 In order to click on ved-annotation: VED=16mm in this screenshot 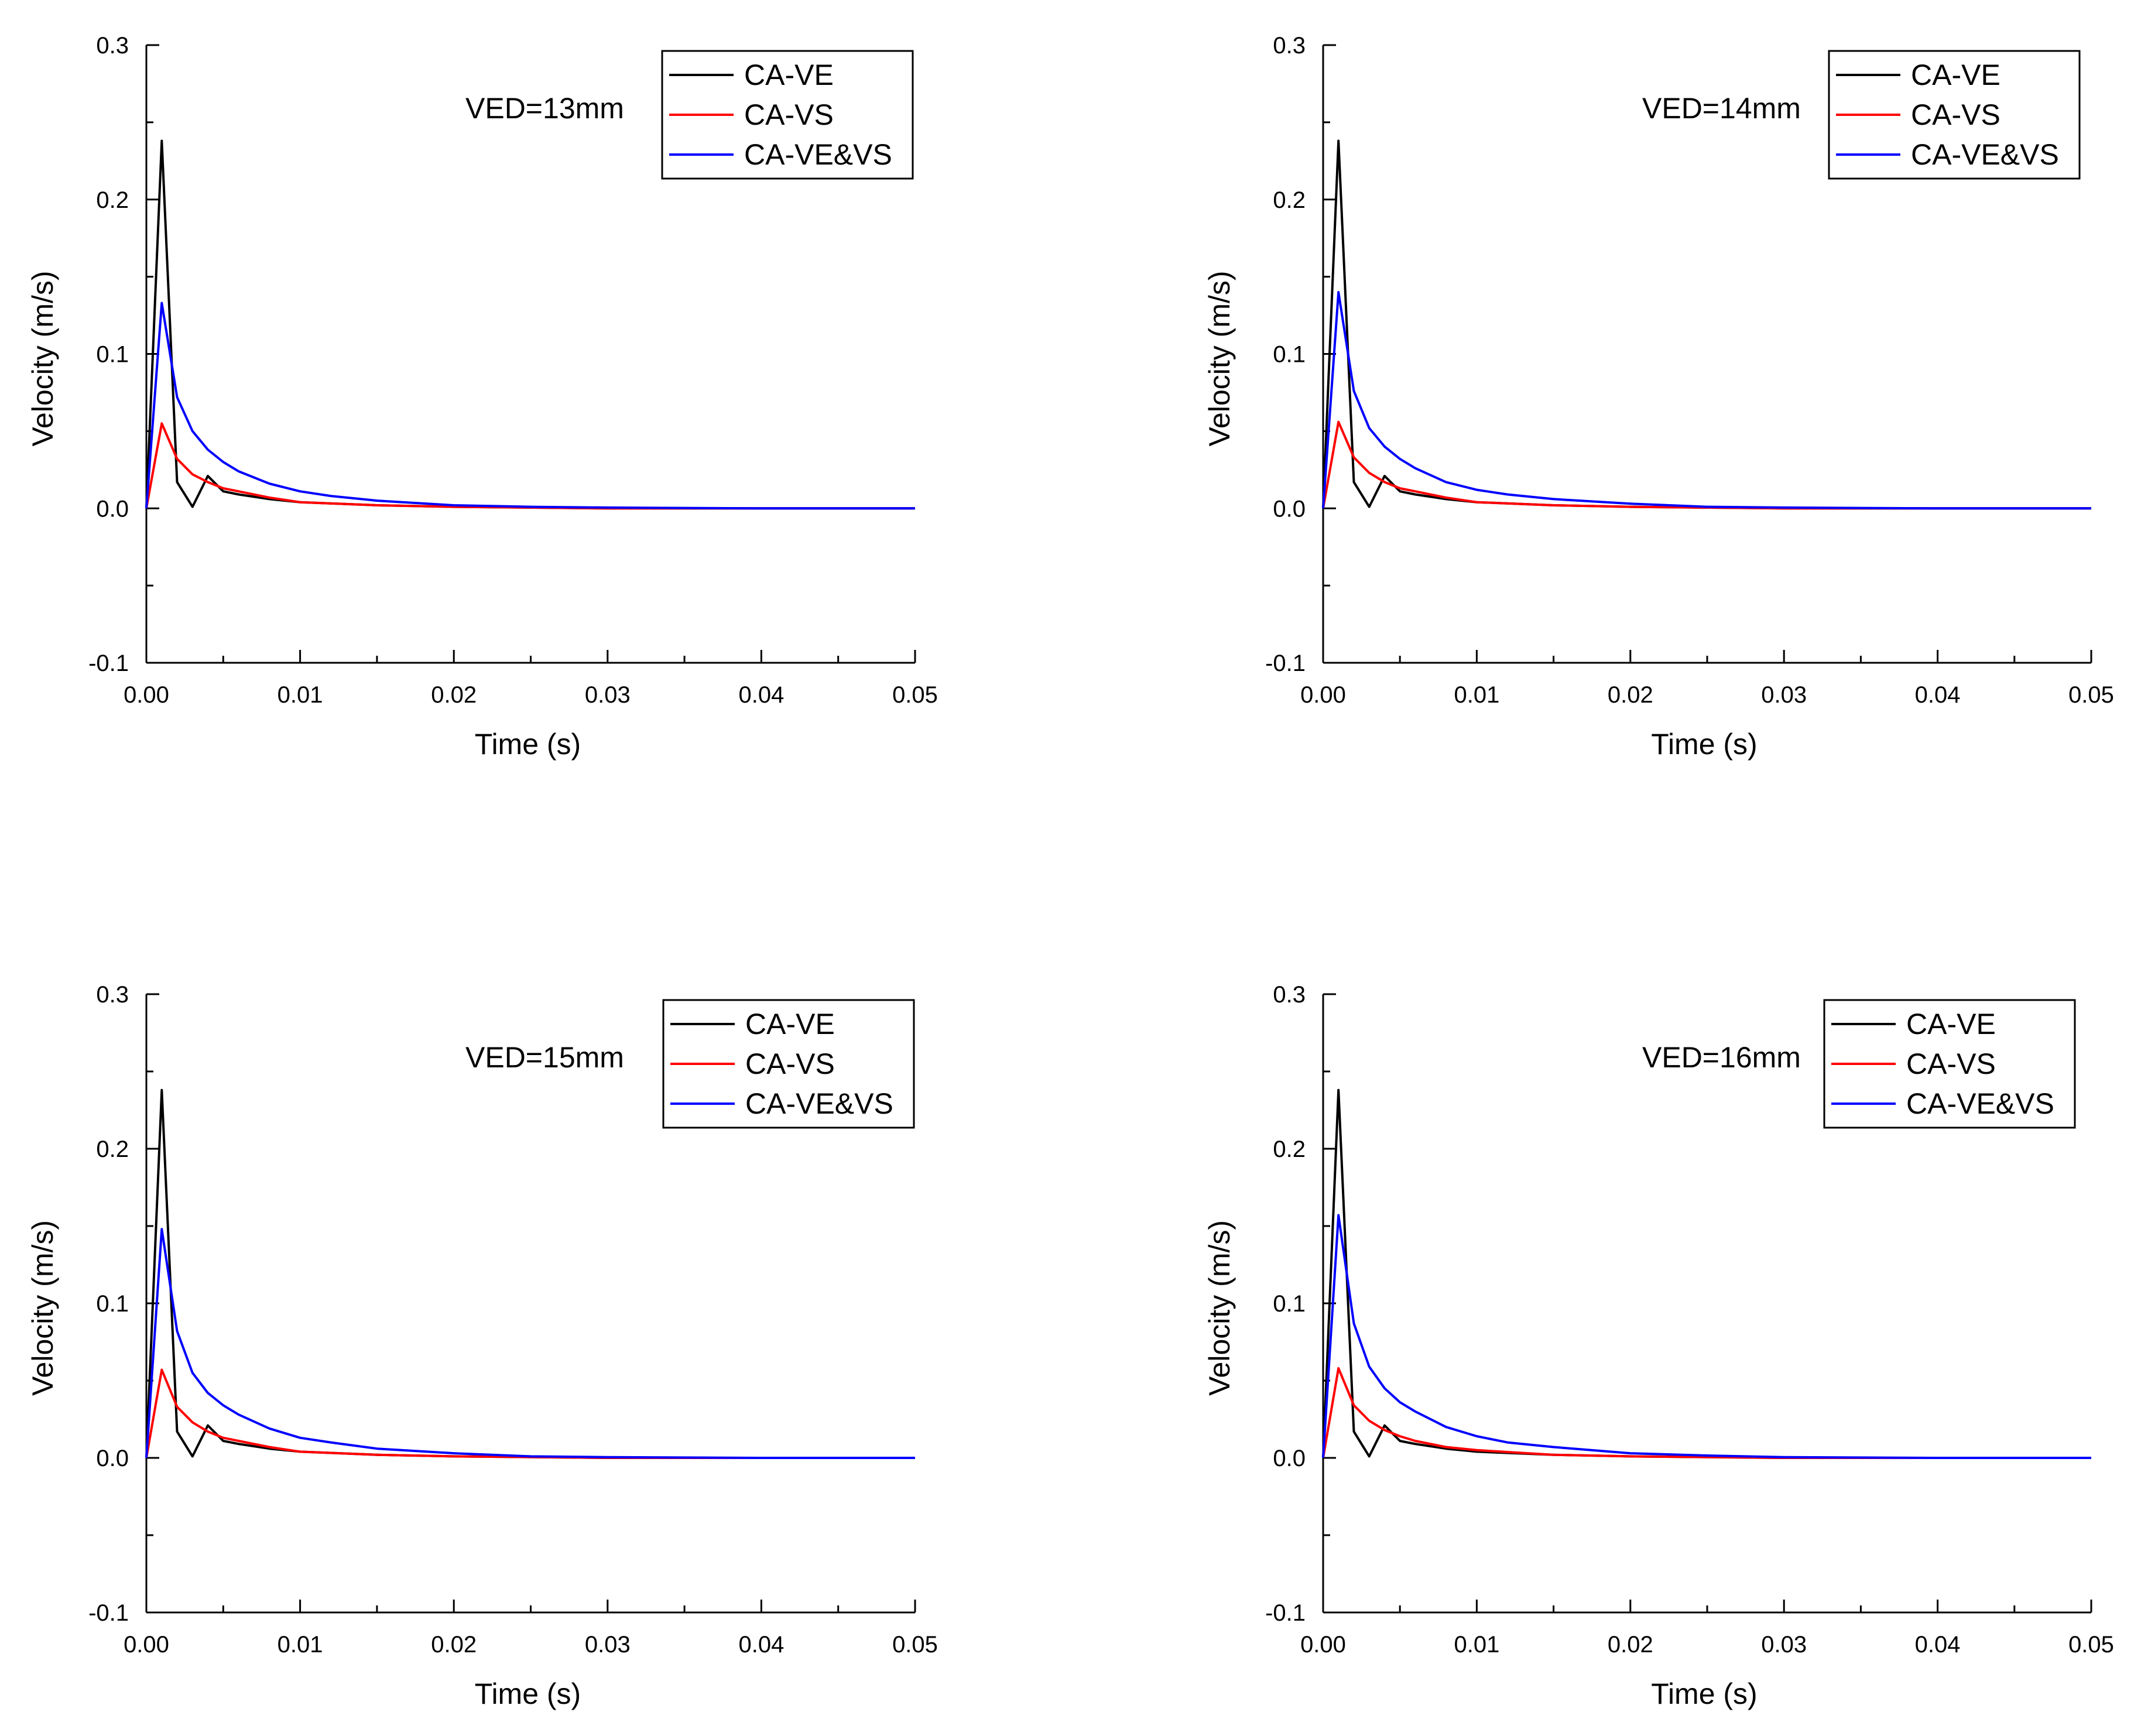, I will do `click(1721, 1057)`.